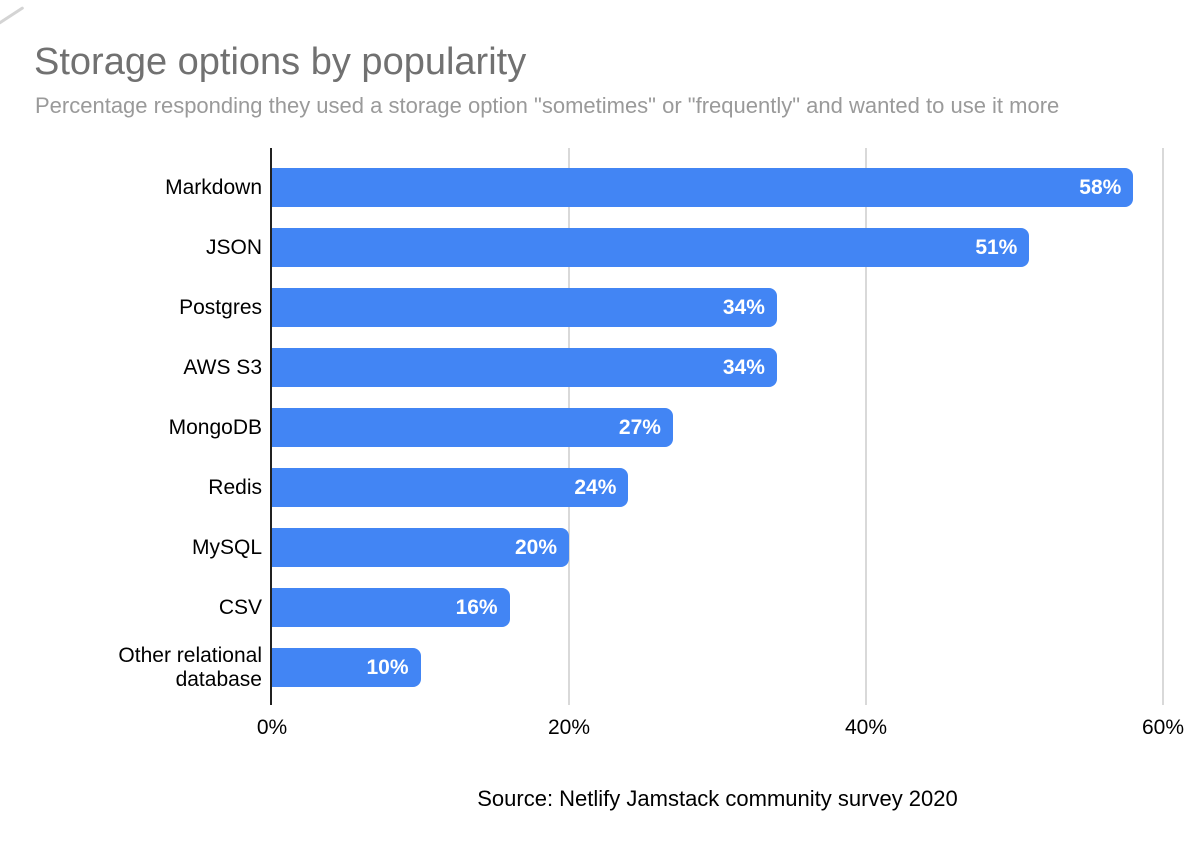 This screenshot has width=1202, height=846. What do you see at coordinates (131, 367) in the screenshot?
I see `category-label: AWS S3` at bounding box center [131, 367].